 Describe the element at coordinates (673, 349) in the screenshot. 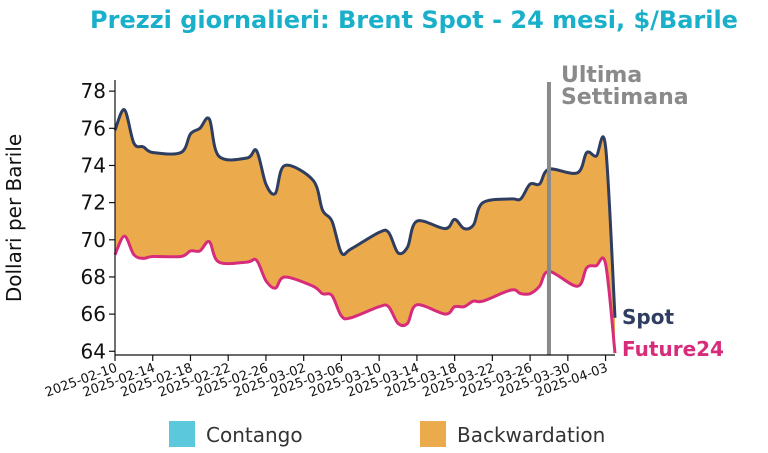

I see `series-label-future24: Future24` at that location.